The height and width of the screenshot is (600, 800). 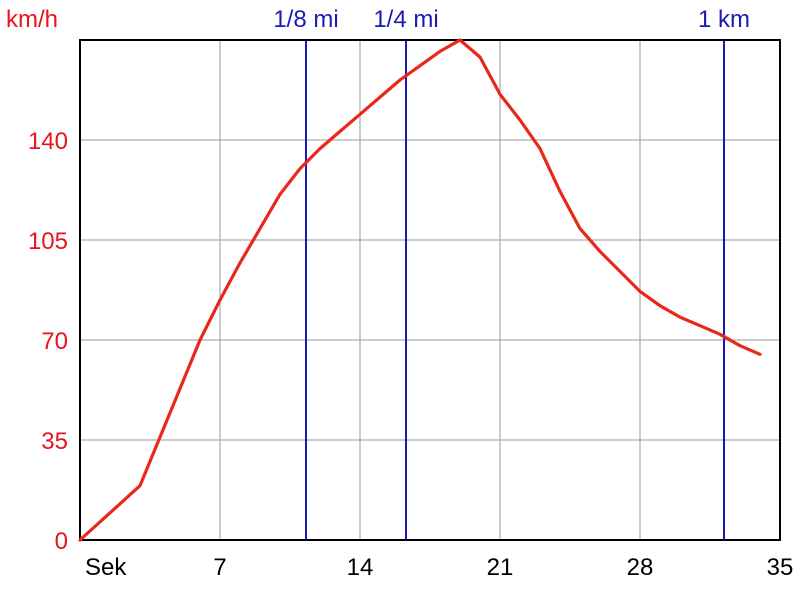 What do you see at coordinates (360, 567) in the screenshot?
I see `x-tick-label: 14` at bounding box center [360, 567].